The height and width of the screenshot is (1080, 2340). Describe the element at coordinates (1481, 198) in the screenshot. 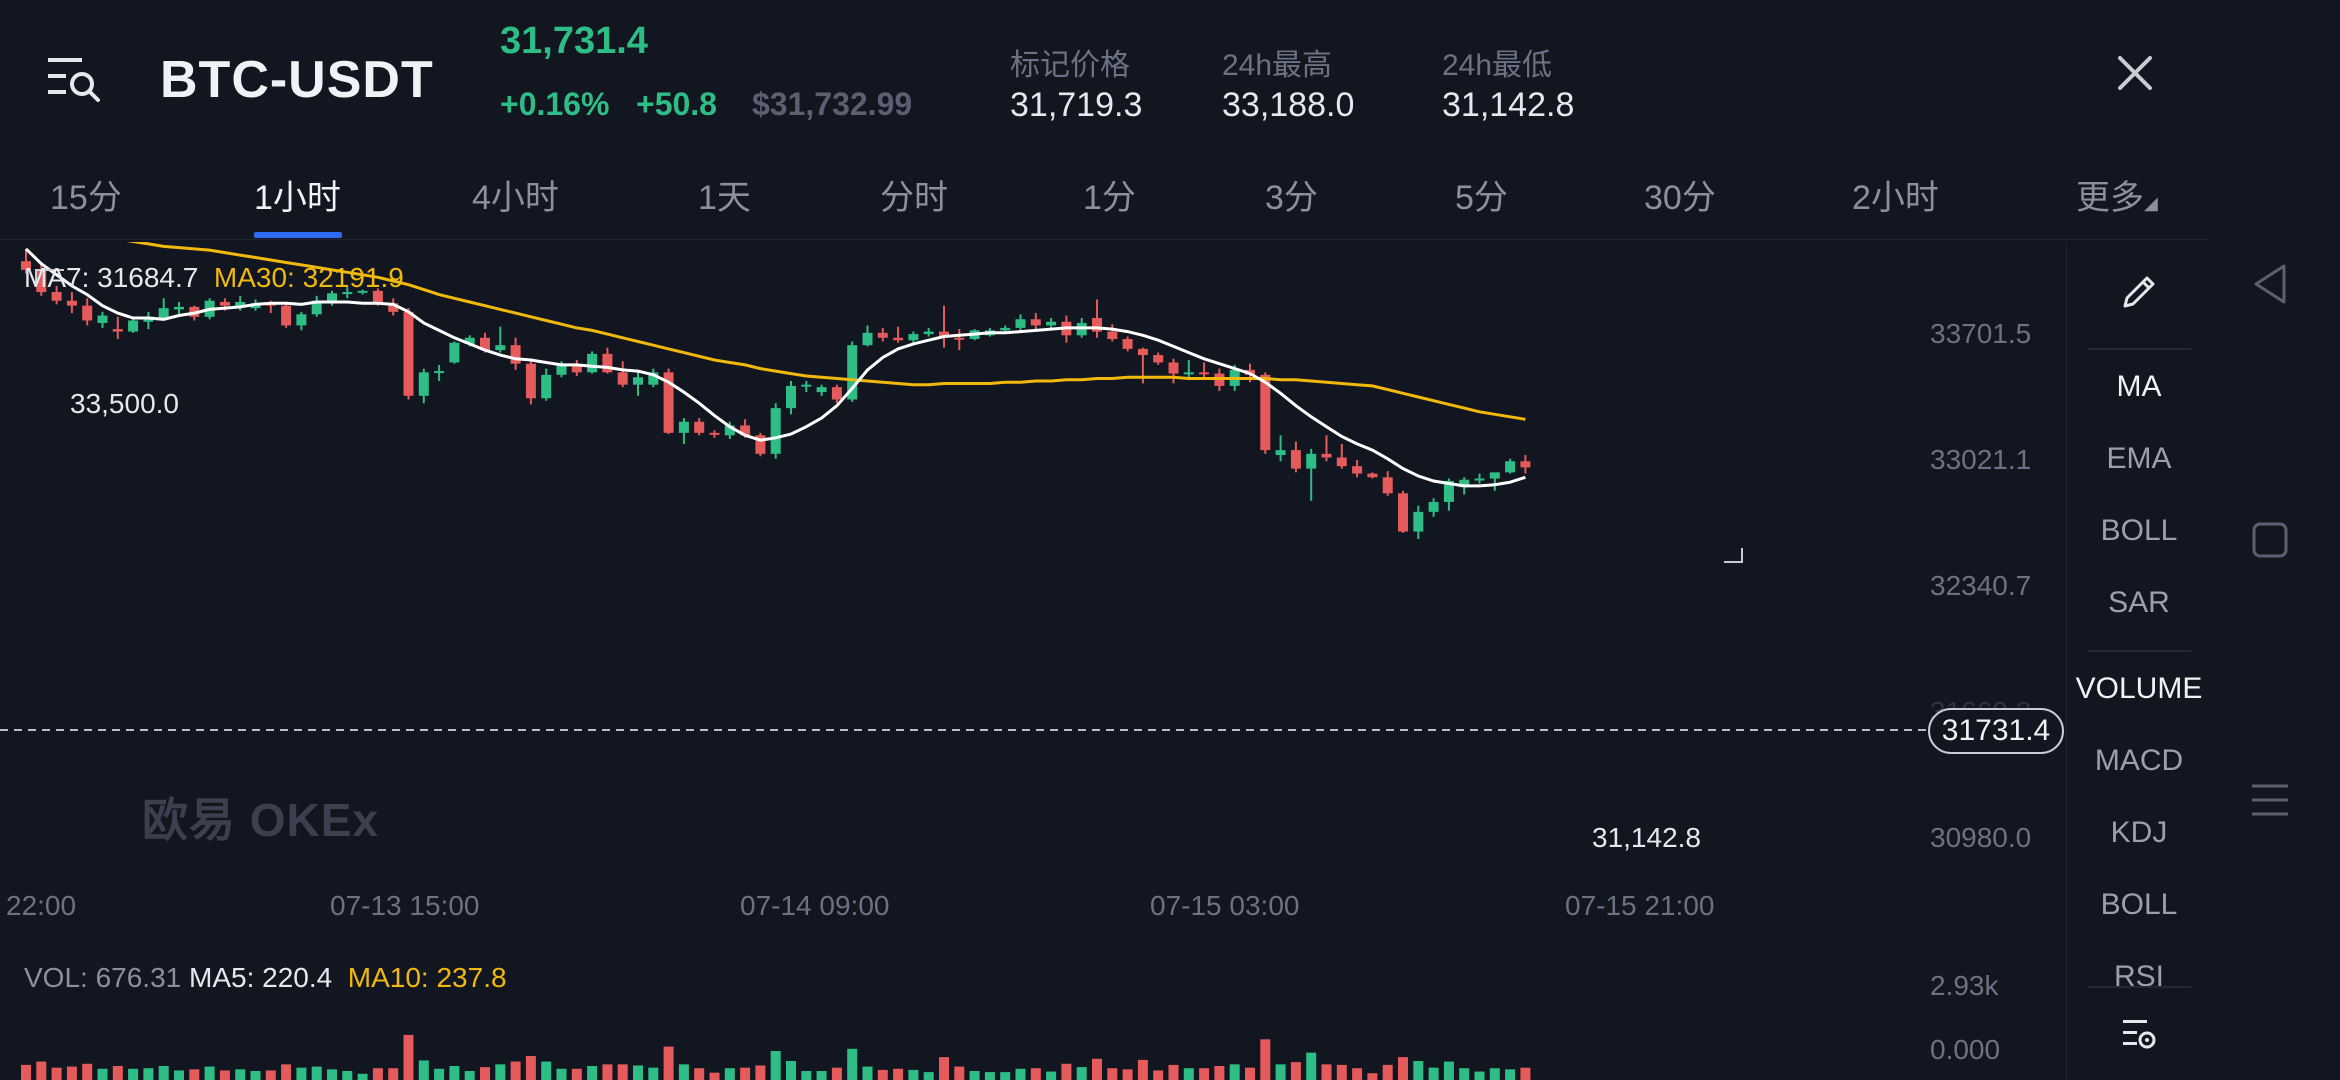

I see `tab-5m: 5分` at that location.